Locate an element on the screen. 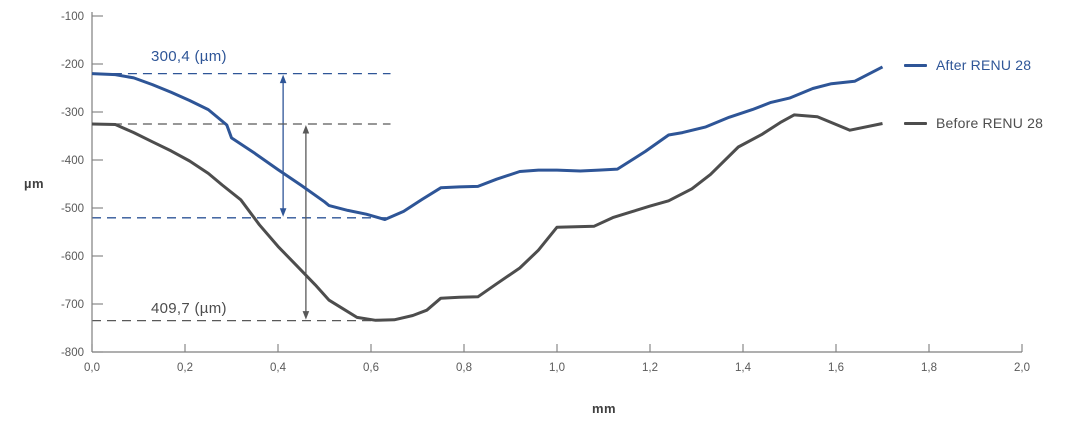  legend-line-swatch-after is located at coordinates (915, 65).